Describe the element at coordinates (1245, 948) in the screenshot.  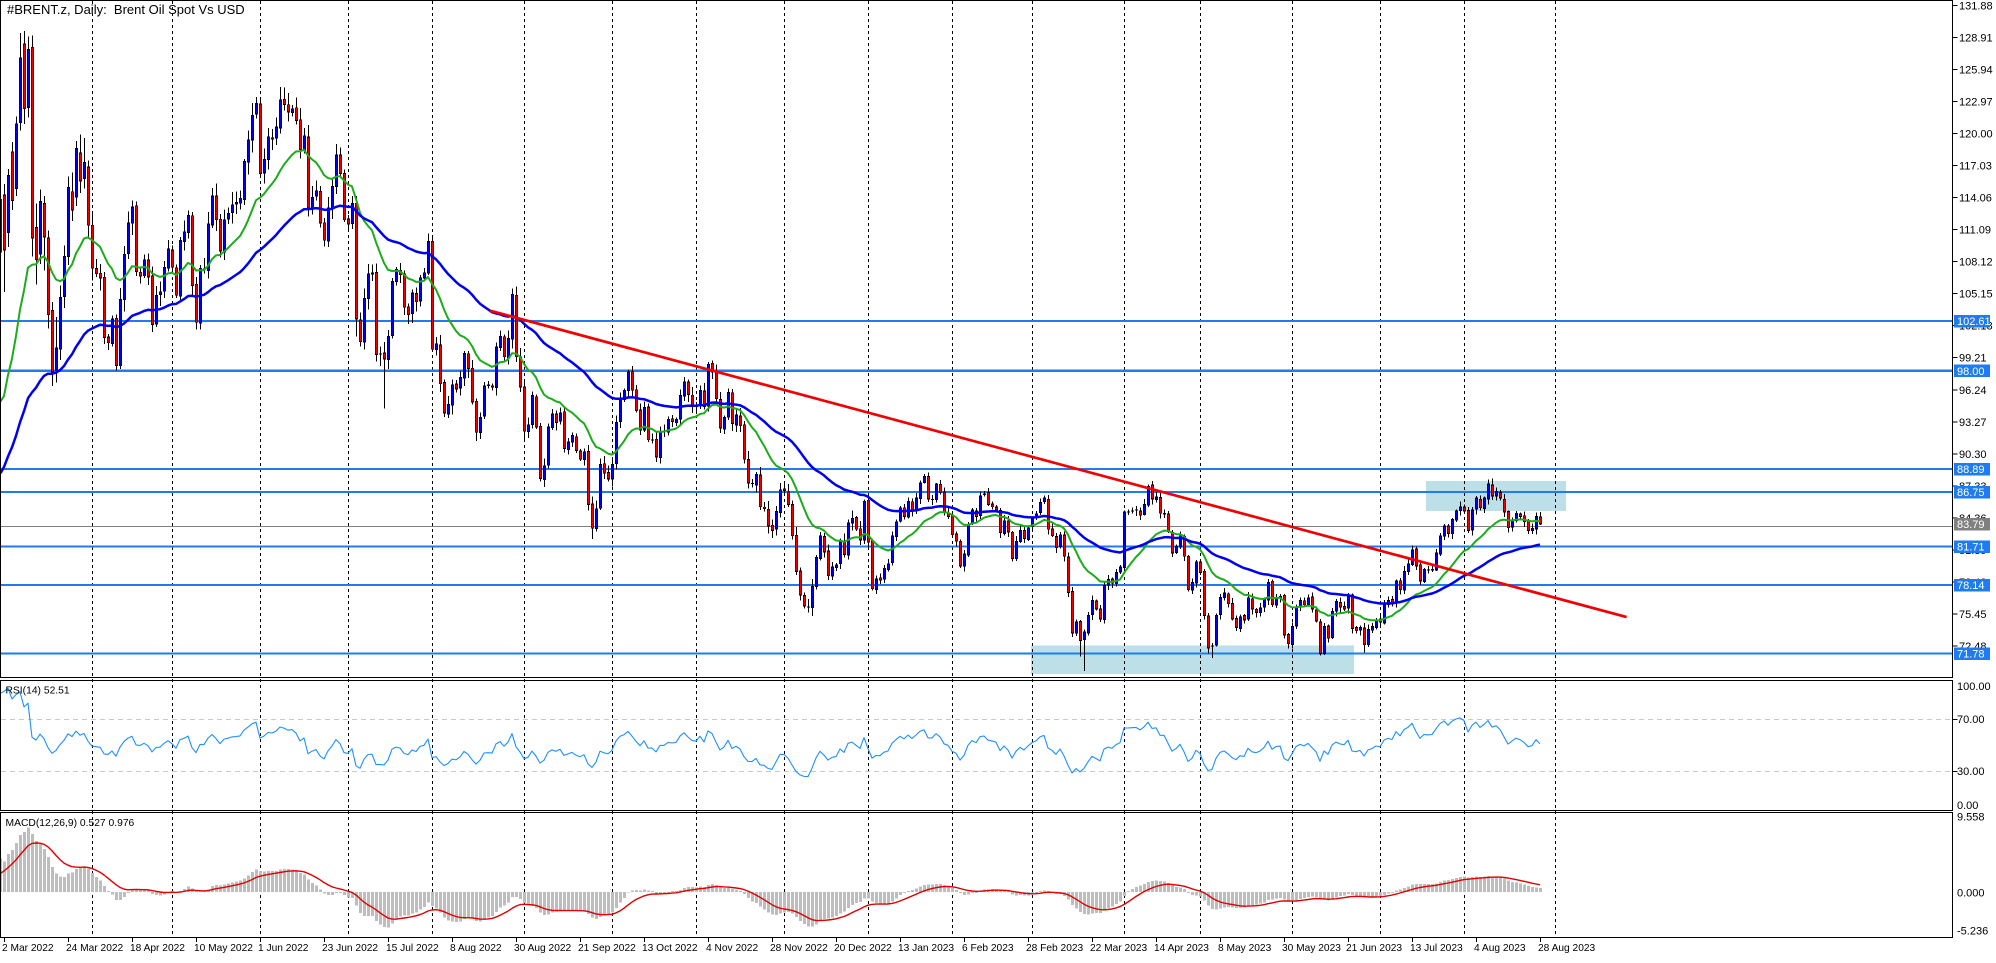
I see `svg-text: 8 May 2023` at that location.